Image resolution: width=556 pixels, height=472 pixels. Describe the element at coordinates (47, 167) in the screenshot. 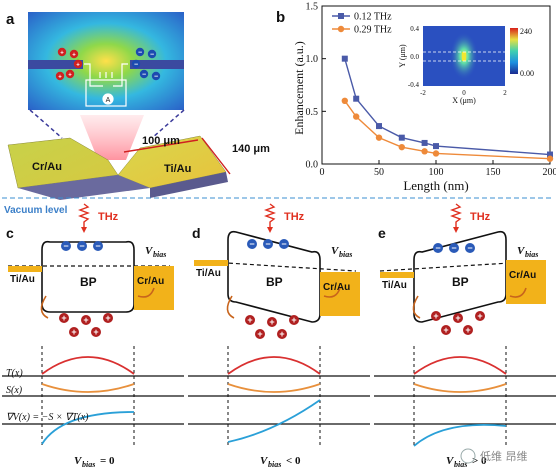

I see `pad-left-label: Cr/Au` at that location.